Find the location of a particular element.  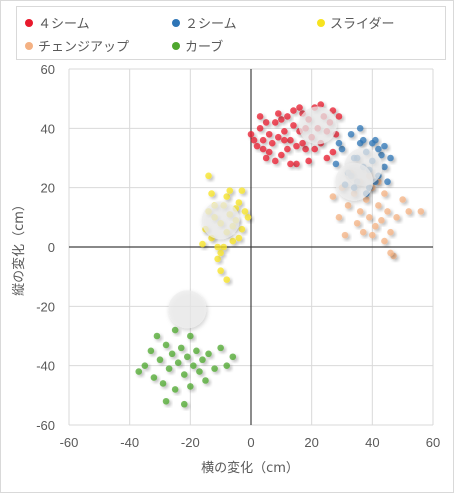

y-tick-label: -40 is located at coordinates (45, 366).